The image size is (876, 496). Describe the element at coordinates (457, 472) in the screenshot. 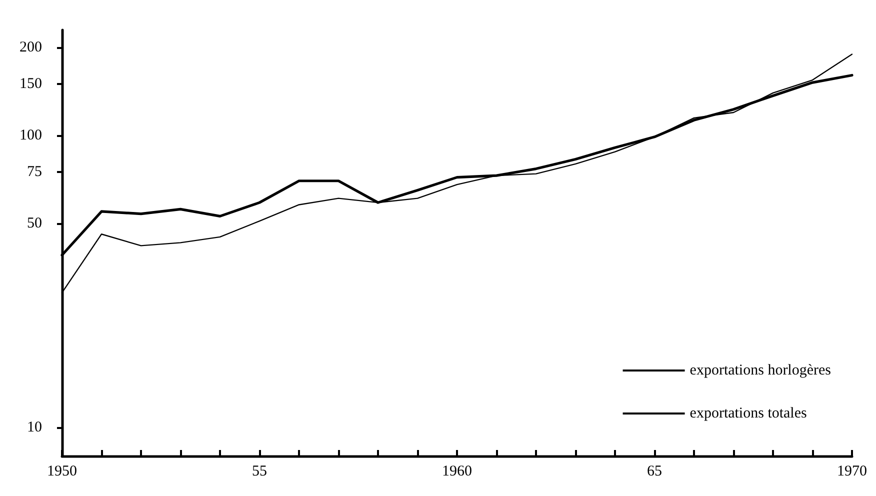

I see `x-tick-label: 1960` at that location.